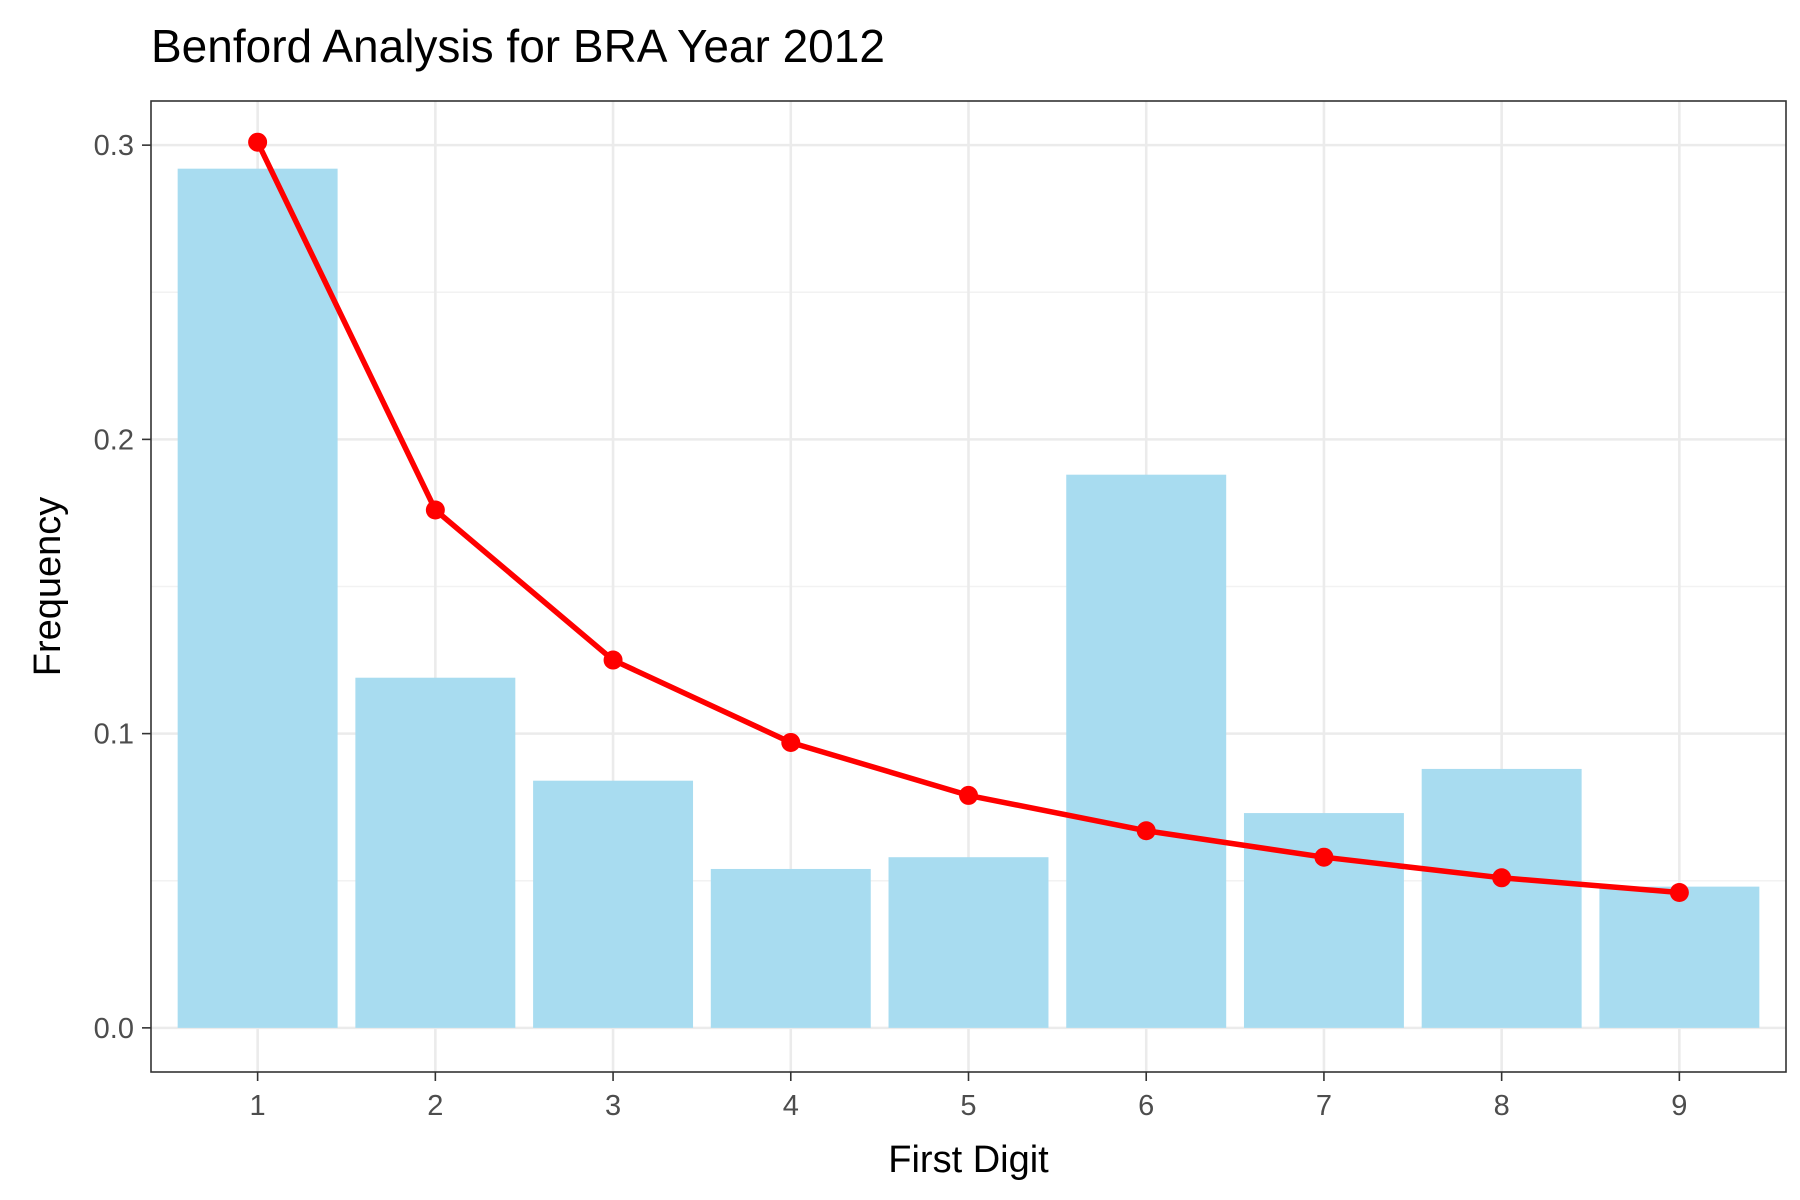 The height and width of the screenshot is (1200, 1800). What do you see at coordinates (1324, 1106) in the screenshot?
I see `x-tick-label: 7` at bounding box center [1324, 1106].